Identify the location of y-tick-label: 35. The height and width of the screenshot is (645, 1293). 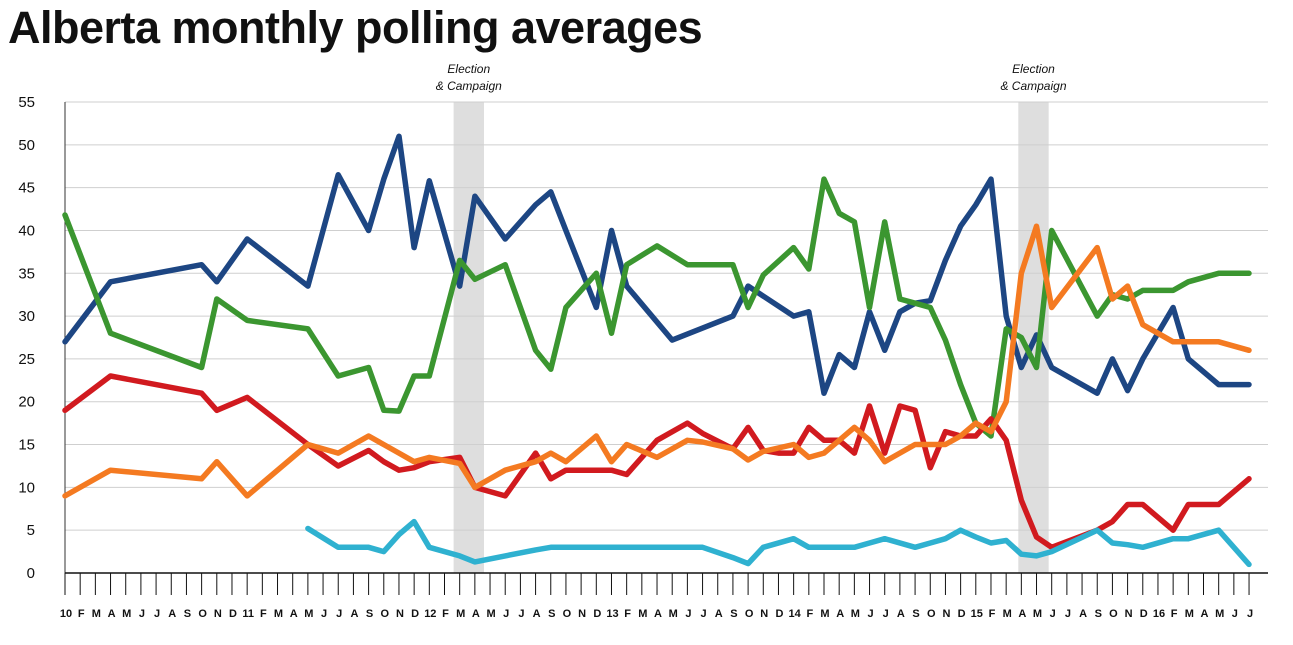
(26, 273).